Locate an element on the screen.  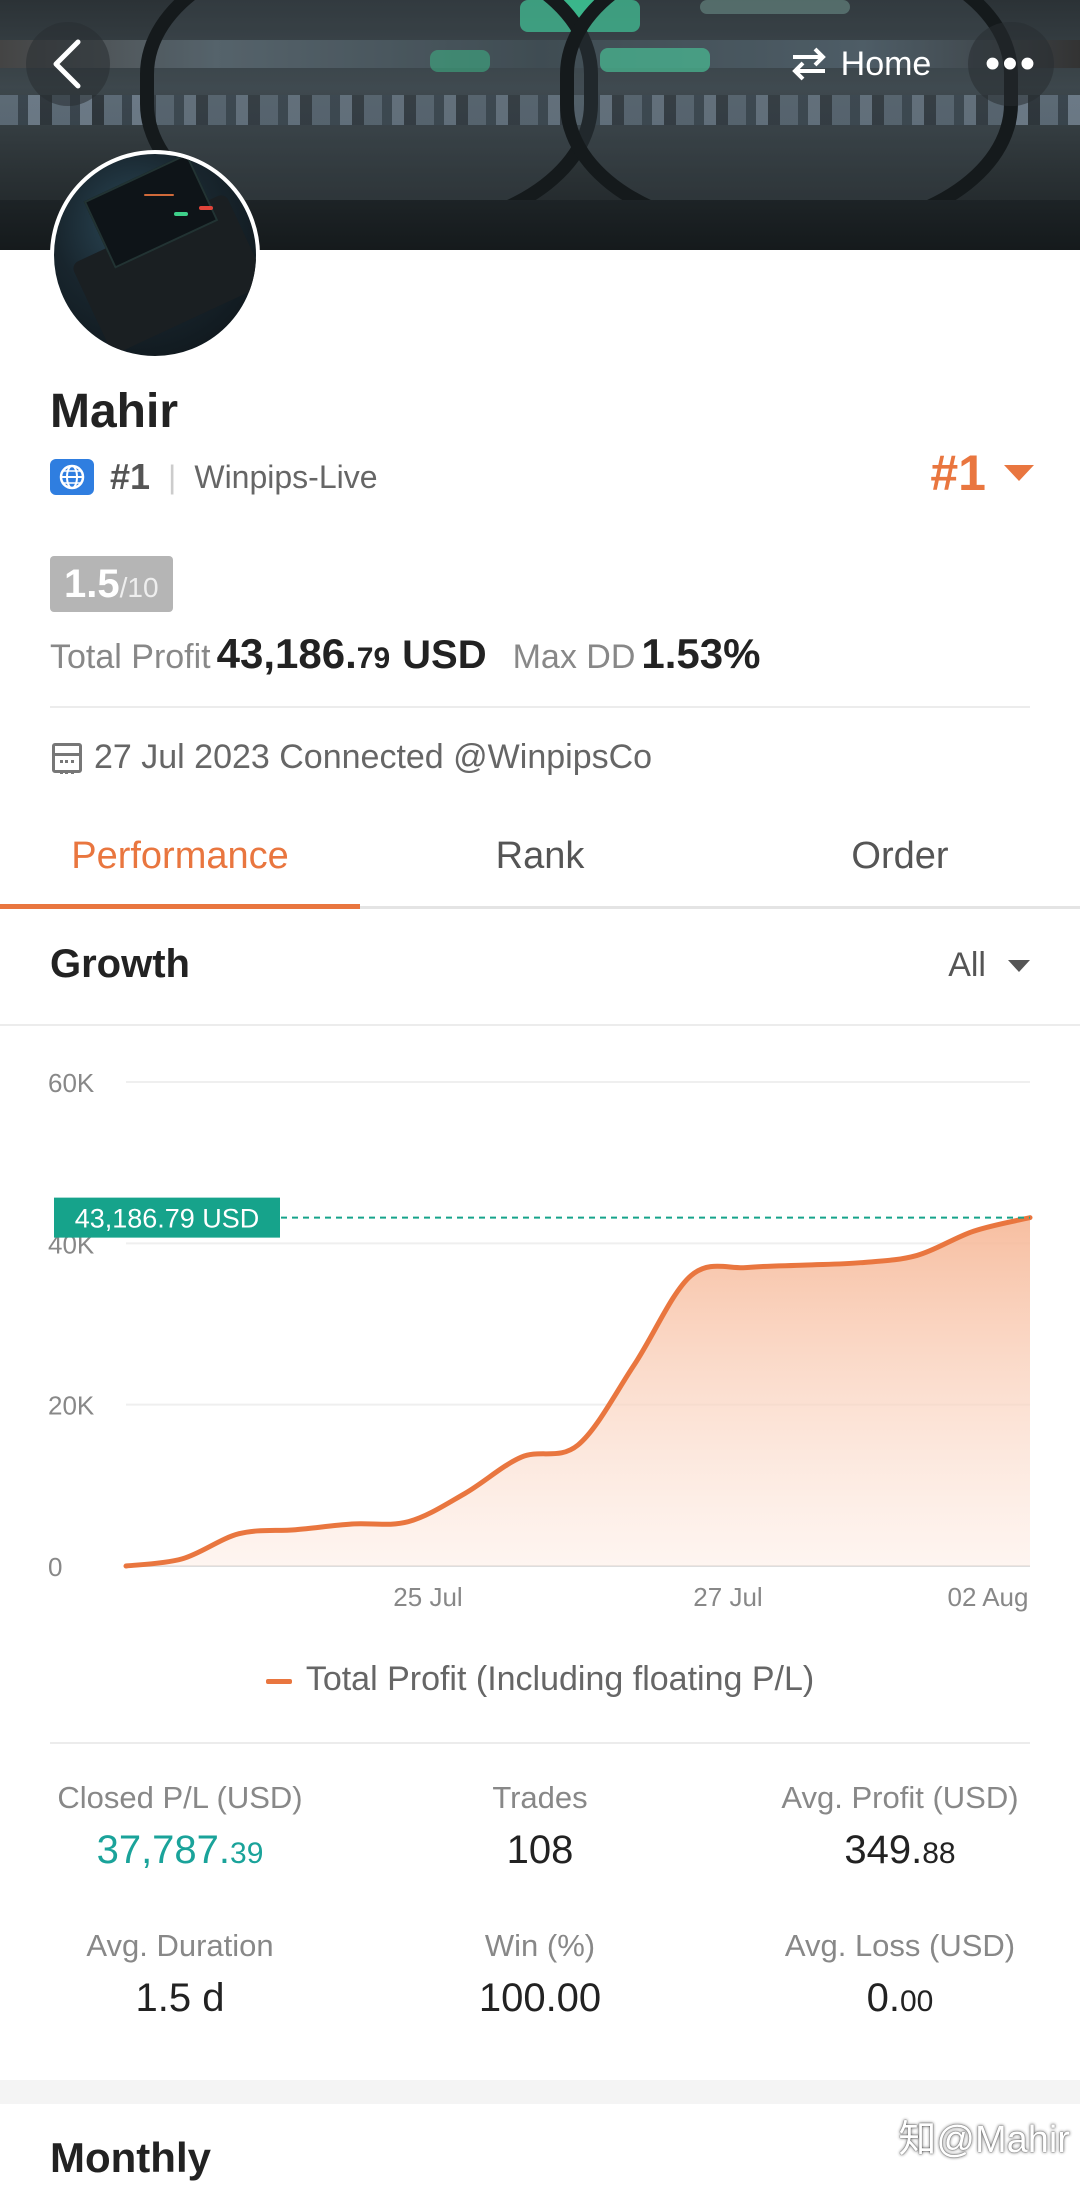
stat-value-dec: 88 is located at coordinates (939, 1853).